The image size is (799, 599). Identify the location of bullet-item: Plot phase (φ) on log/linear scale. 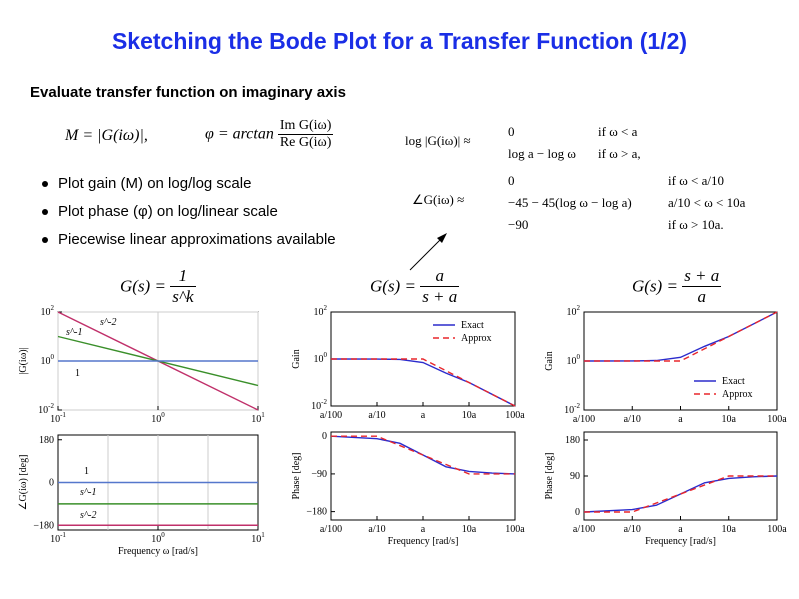
(189, 212).